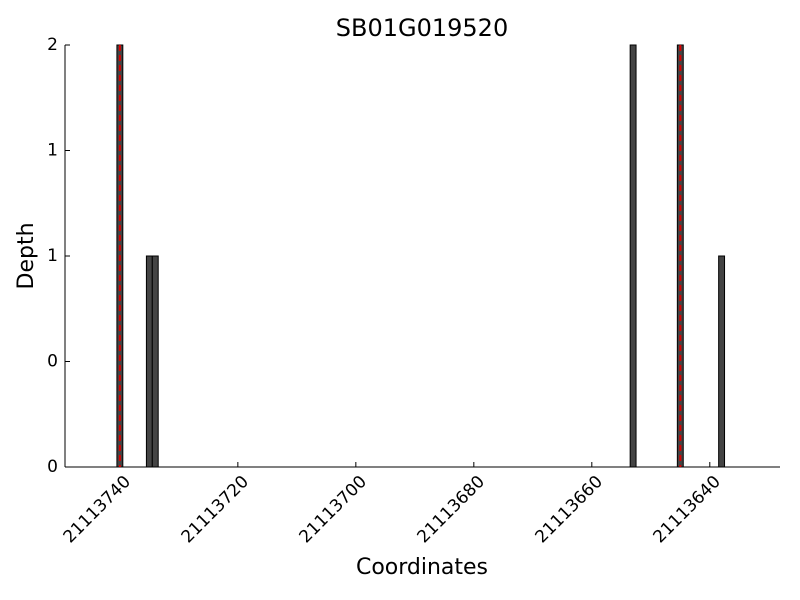 The width and height of the screenshot is (800, 600). I want to click on x-tick-label: 21113660, so click(569, 509).